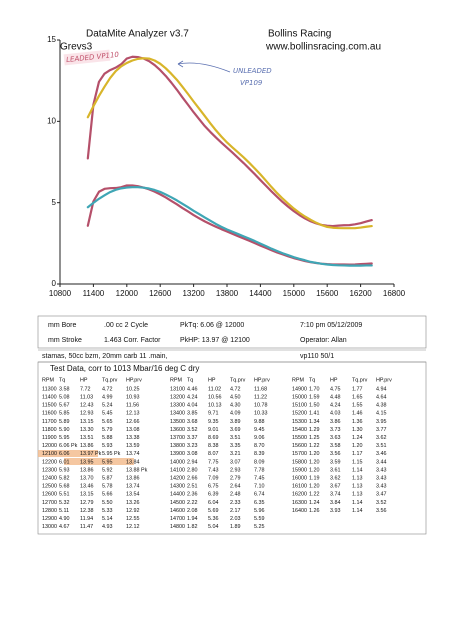 The height and width of the screenshot is (639, 464). I want to click on table-cell: 1.13, so click(357, 495).